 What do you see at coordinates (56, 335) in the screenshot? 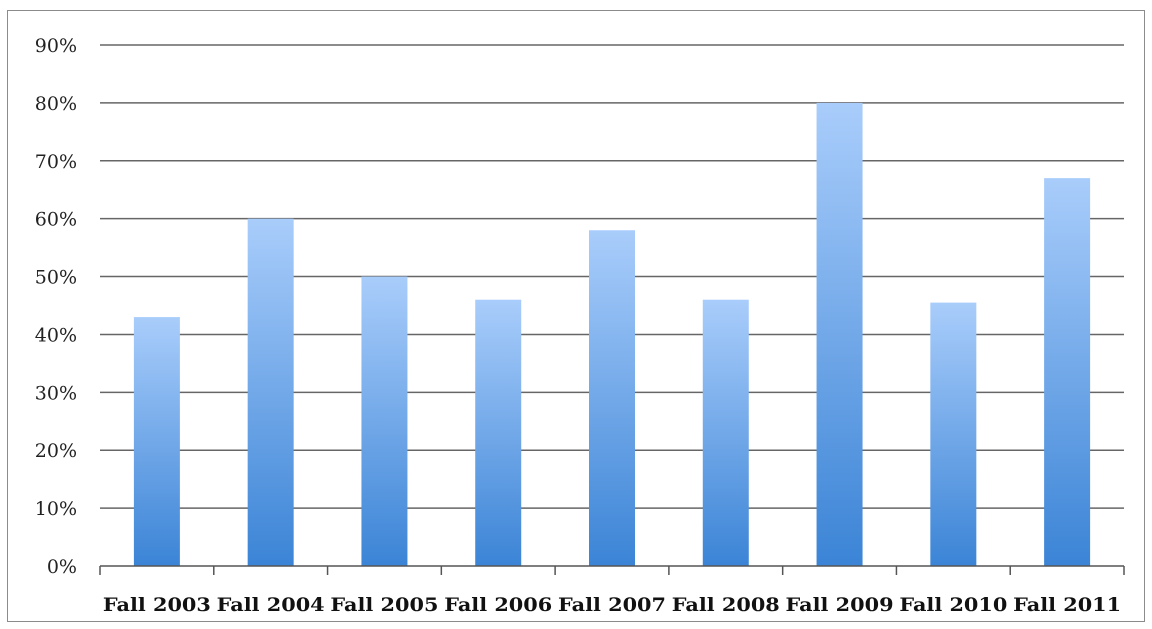
I see `y-tick-label: 40%` at bounding box center [56, 335].